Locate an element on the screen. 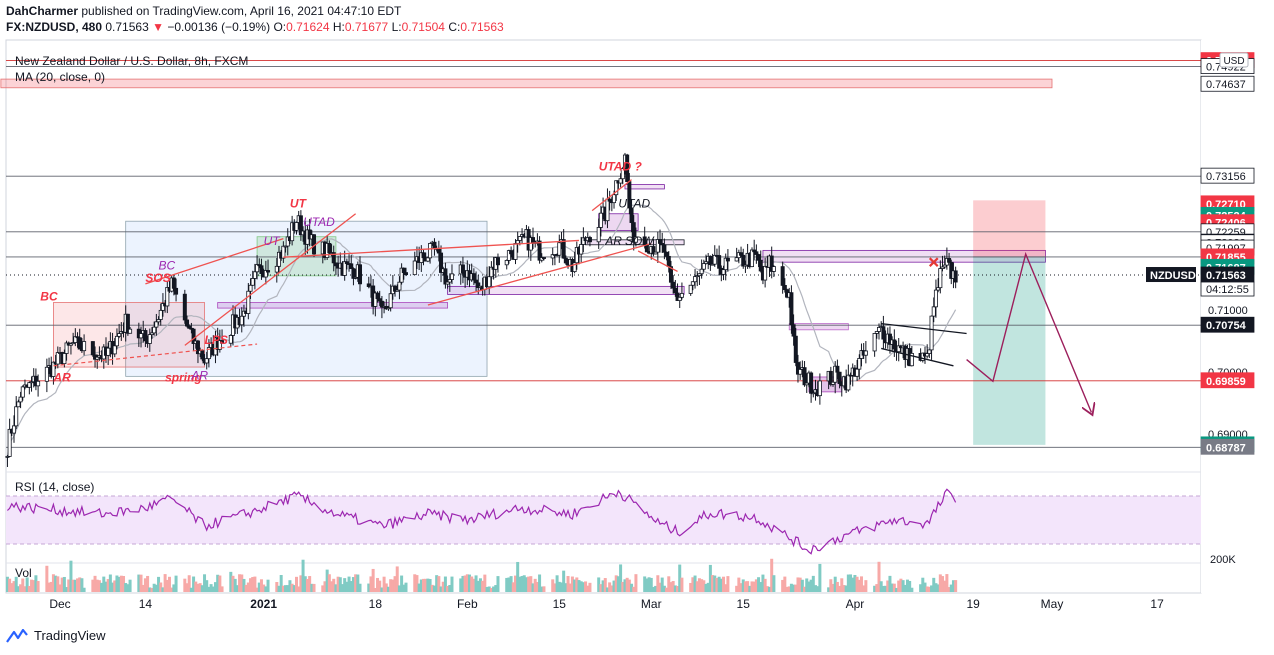 Image resolution: width=1274 pixels, height=655 pixels. footer: TradingView is located at coordinates (56, 635).